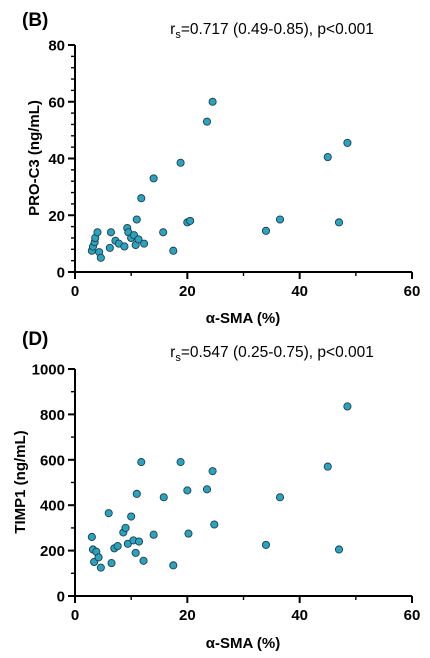  Describe the element at coordinates (34, 158) in the screenshot. I see `panel-b-y-axis-title: PRO-C3 (ng/mL)` at that location.